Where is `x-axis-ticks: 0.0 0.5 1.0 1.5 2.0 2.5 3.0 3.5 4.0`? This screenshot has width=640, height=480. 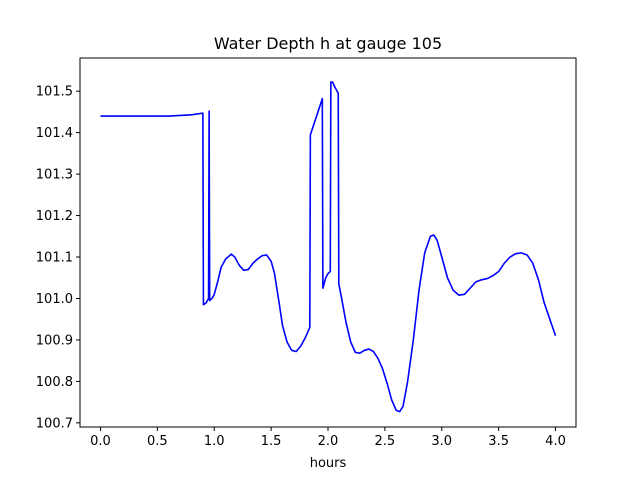
x-axis-ticks: 0.0 0.5 1.0 1.5 2.0 2.5 3.0 3.5 4.0 is located at coordinates (328, 438).